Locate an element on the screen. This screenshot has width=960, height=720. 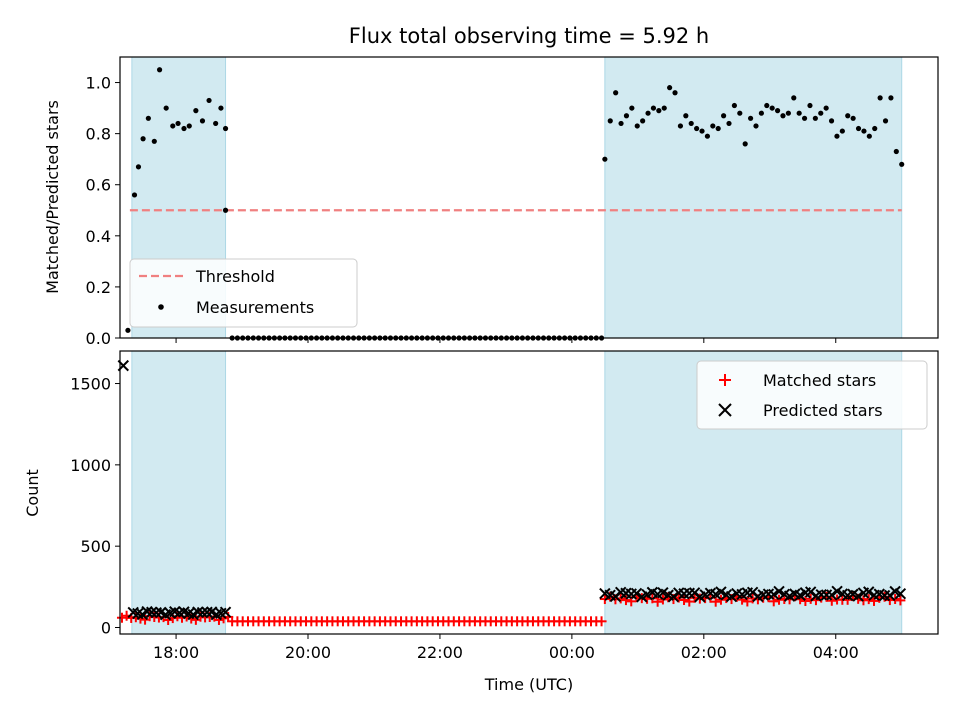
x-tick-label: 22:00 is located at coordinates (440, 652).